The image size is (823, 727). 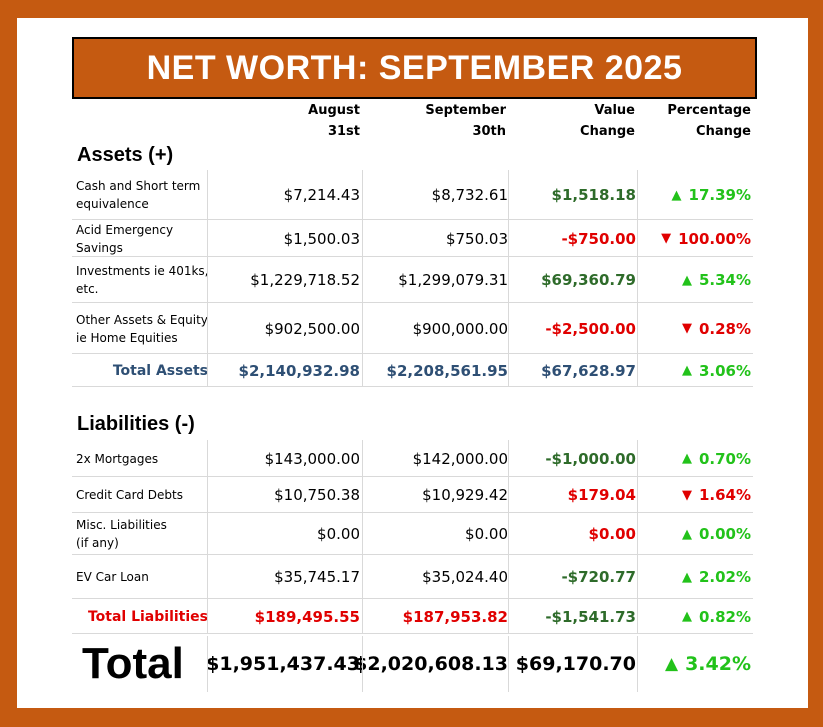 I want to click on row-label: Credit Card Debts, so click(x=141, y=495).